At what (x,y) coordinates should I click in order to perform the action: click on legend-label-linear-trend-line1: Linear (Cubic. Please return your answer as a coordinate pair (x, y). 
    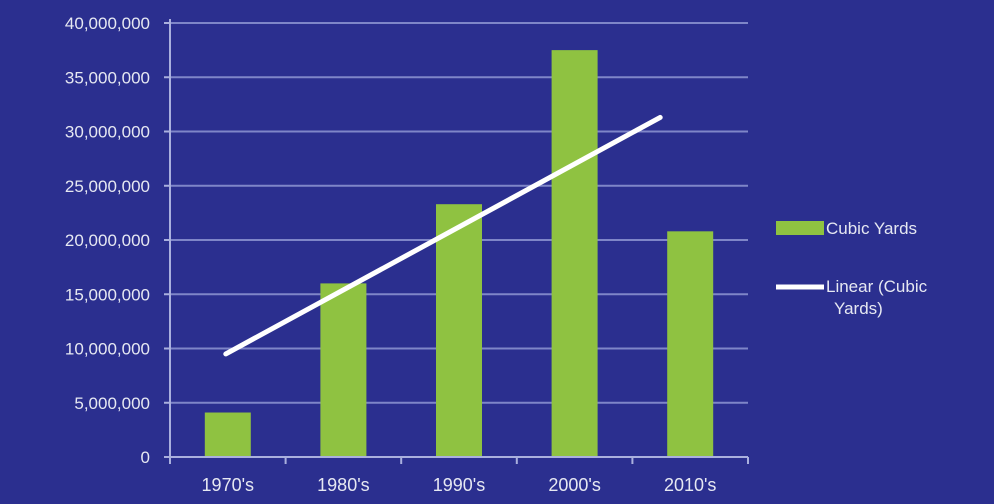
    Looking at the image, I should click on (877, 286).